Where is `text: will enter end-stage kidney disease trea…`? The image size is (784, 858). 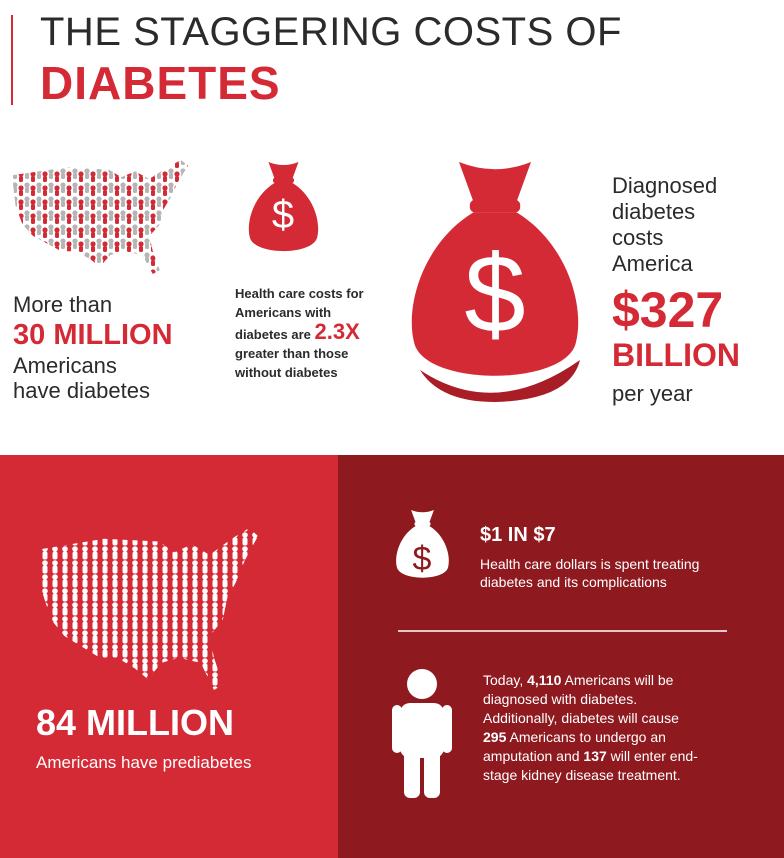 text: will enter end-stage kidney disease trea… is located at coordinates (590, 765).